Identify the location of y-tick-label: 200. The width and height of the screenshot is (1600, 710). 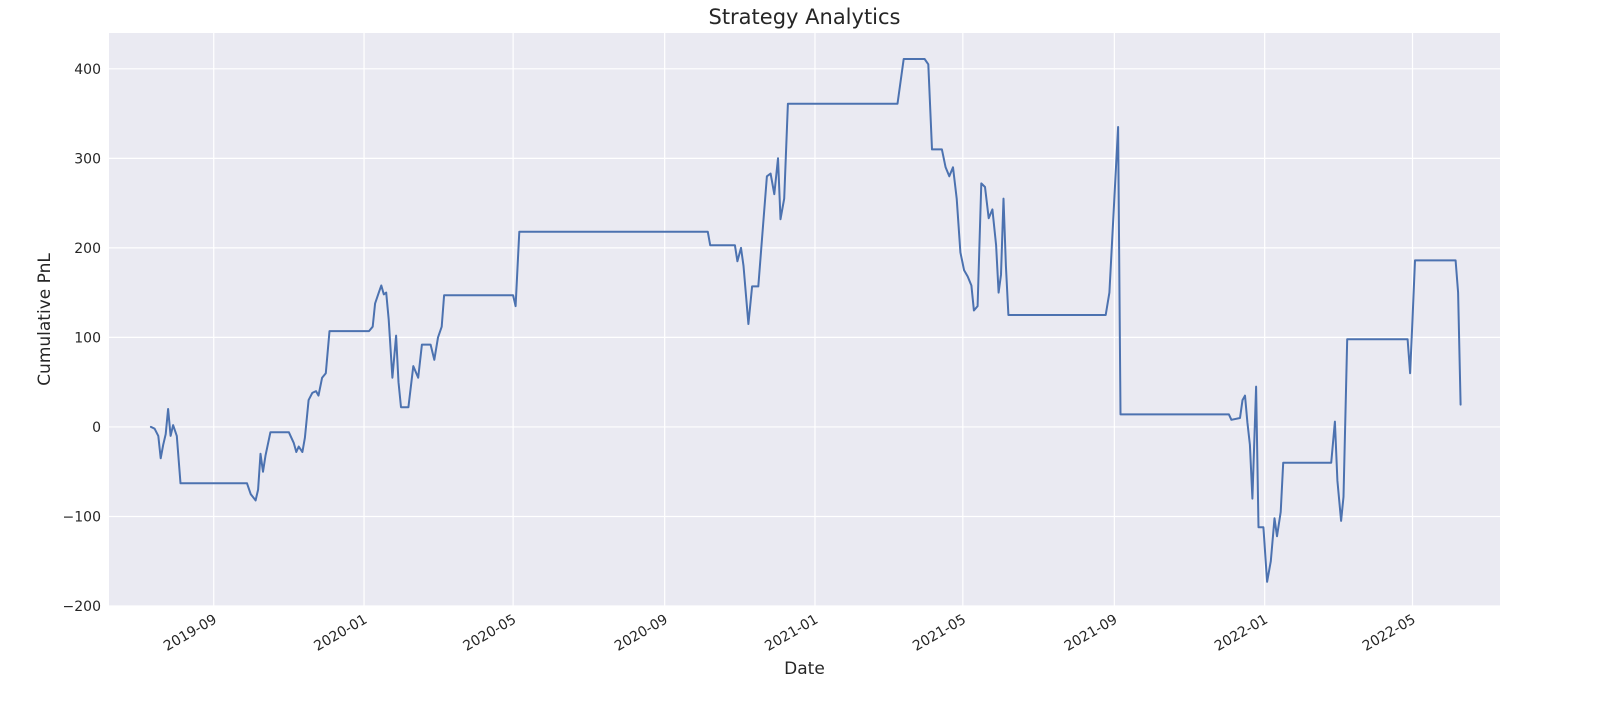
(87, 249).